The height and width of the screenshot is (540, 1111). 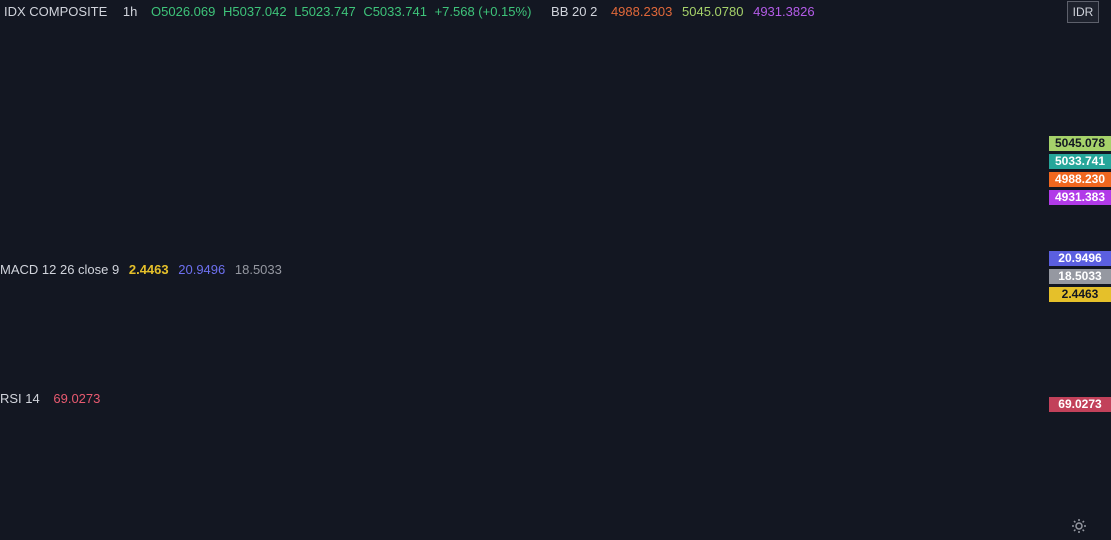 I want to click on bb-upper-value: 5045.0780, so click(x=713, y=11).